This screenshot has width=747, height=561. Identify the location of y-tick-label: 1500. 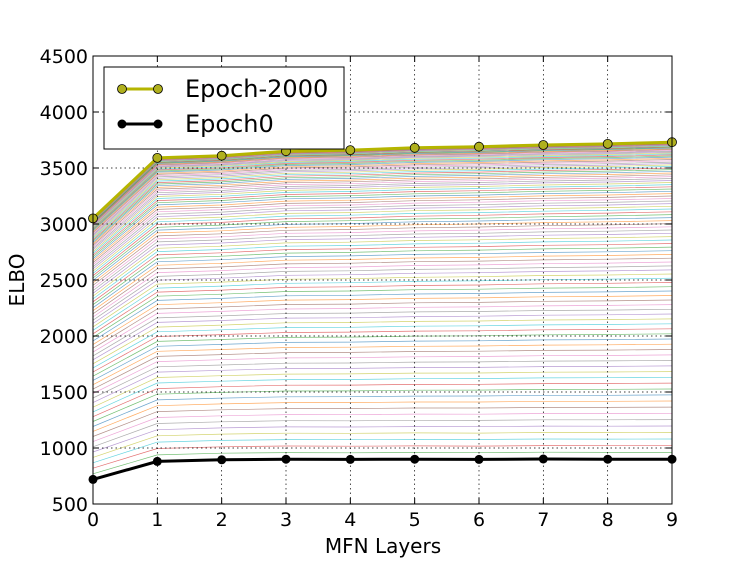
(64, 393).